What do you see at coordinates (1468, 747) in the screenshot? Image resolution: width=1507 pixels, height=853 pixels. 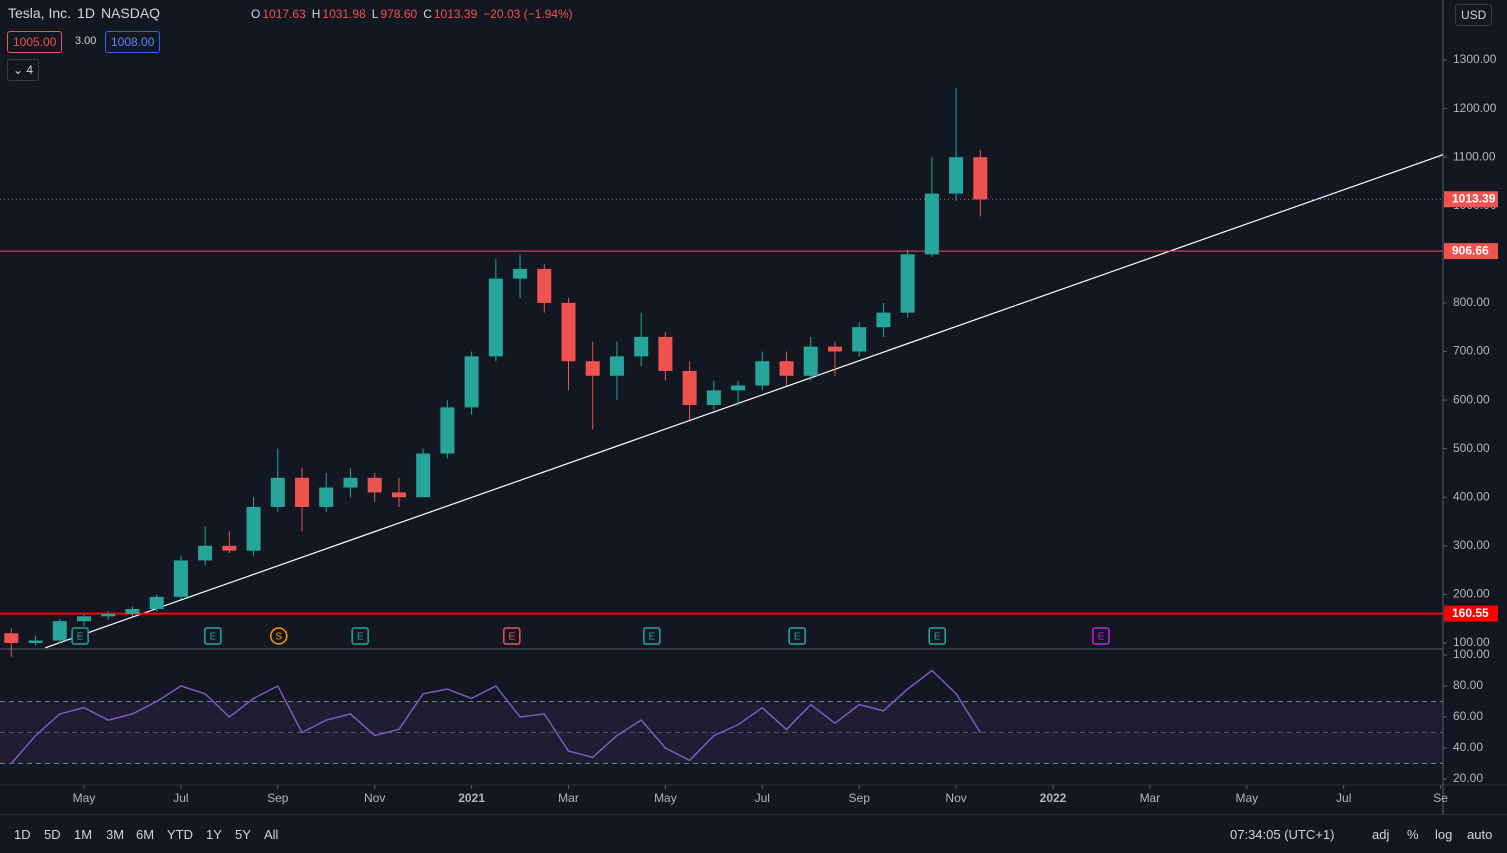 I see `rsi-tick-label: 40.00` at bounding box center [1468, 747].